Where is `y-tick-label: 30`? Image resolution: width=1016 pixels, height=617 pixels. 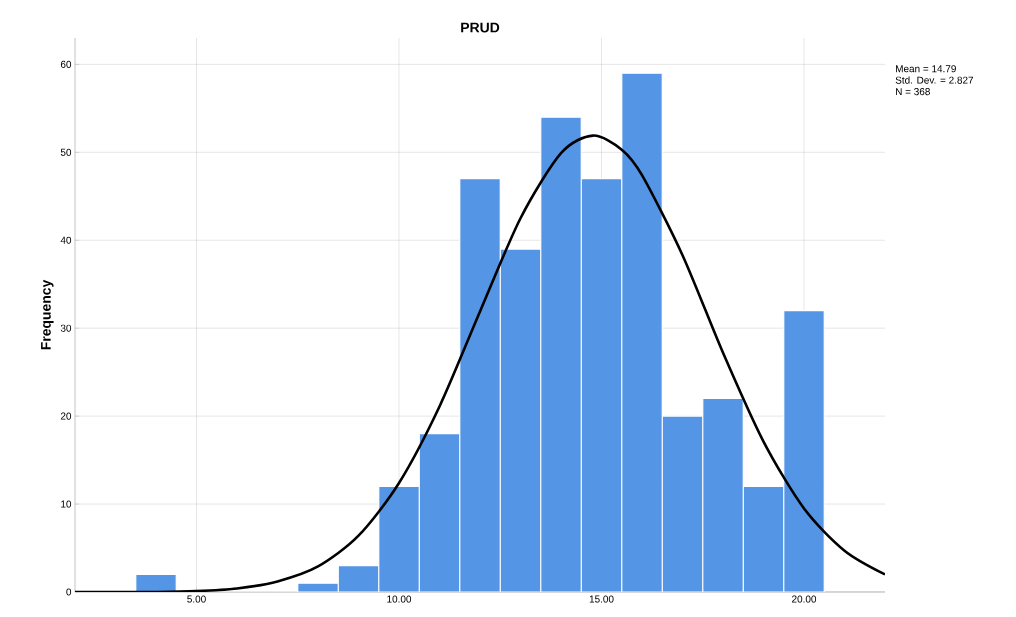
y-tick-label: 30 is located at coordinates (66, 328).